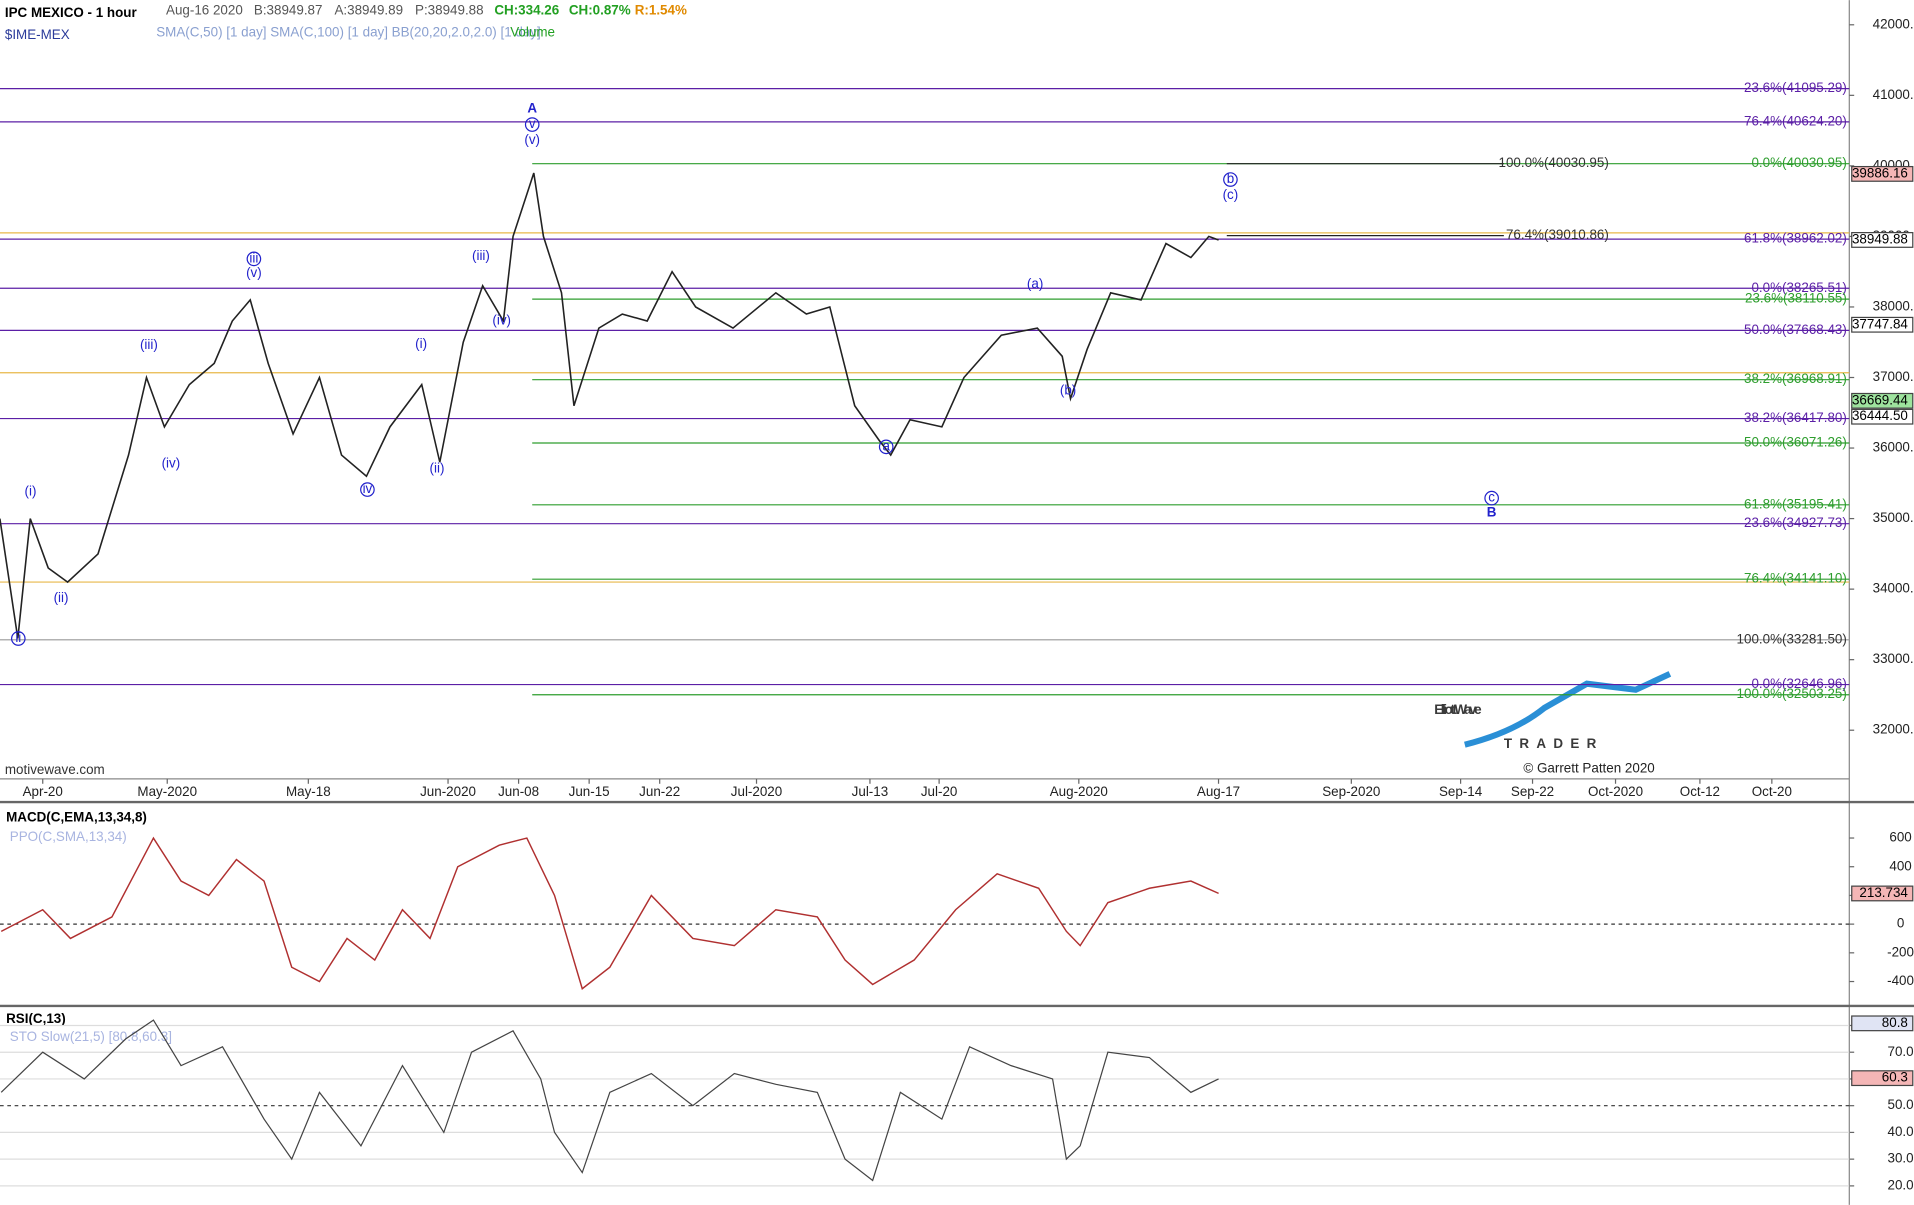 The height and width of the screenshot is (1205, 1914). What do you see at coordinates (532, 139) in the screenshot?
I see `wave-label: (v)` at bounding box center [532, 139].